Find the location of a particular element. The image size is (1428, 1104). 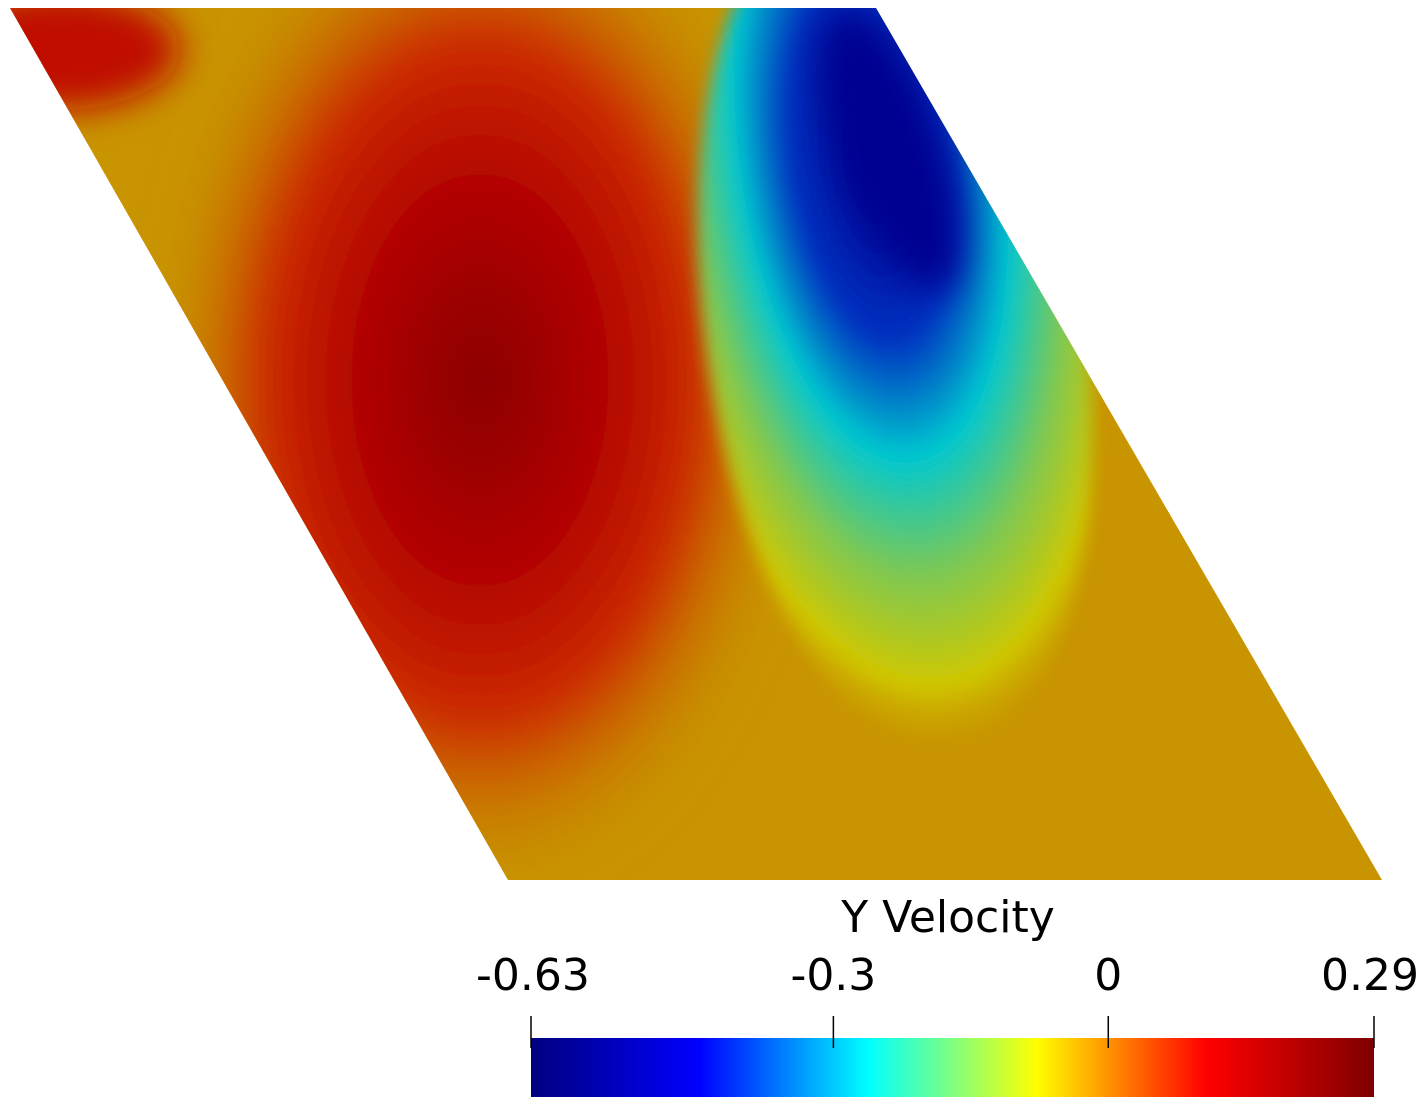

colorbar-tick-label: 0.29 is located at coordinates (1370, 975).